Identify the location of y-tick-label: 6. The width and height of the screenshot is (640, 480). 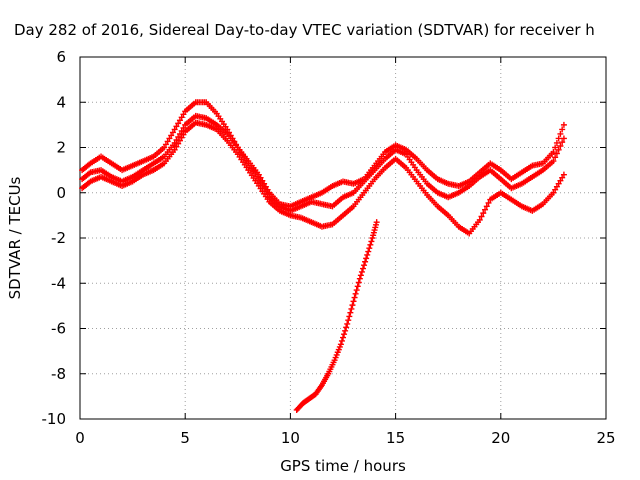
(61, 57).